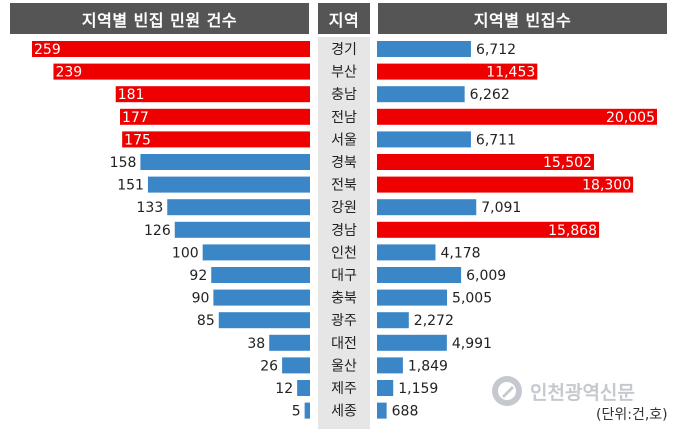  Describe the element at coordinates (284, 389) in the screenshot. I see `complaint-value-label: 12` at that location.